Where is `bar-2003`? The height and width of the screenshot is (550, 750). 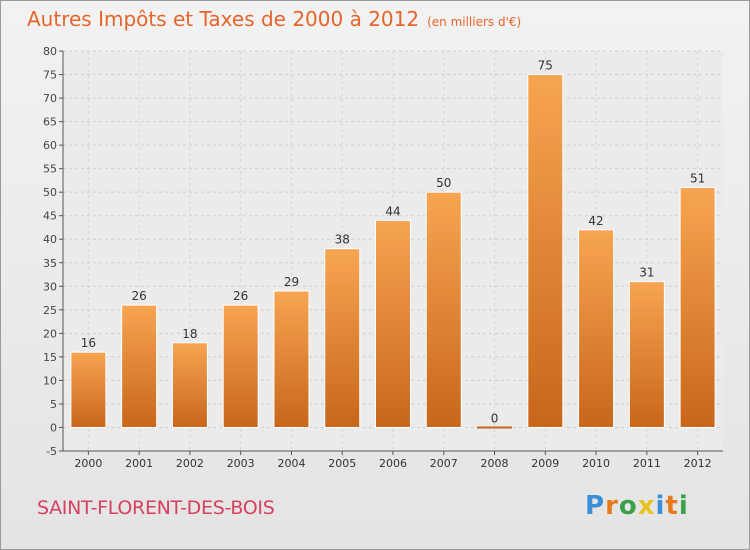
bar-2003 is located at coordinates (240, 366).